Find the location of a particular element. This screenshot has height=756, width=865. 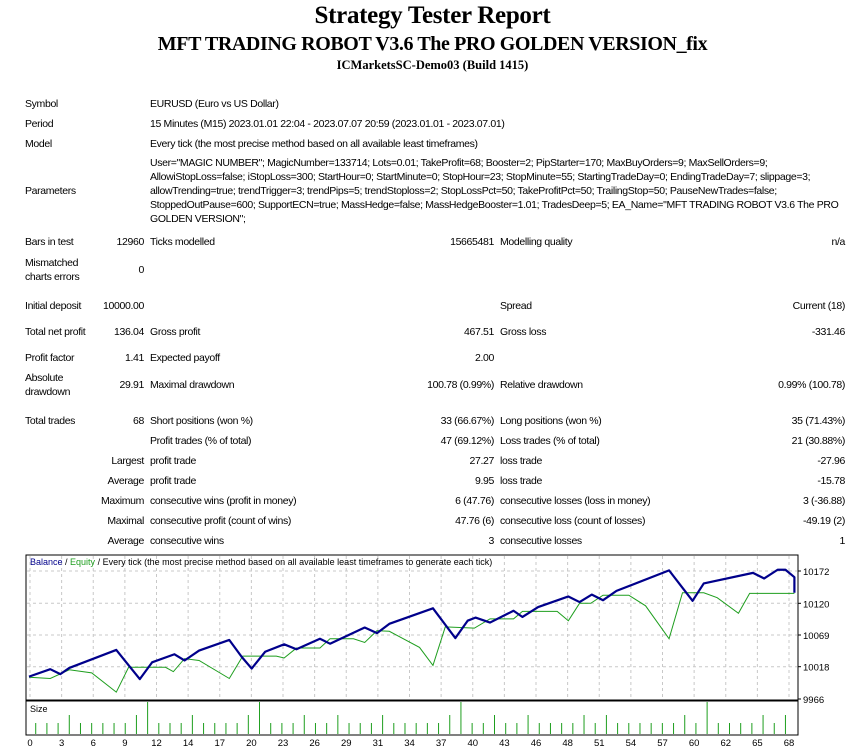

avg-losses-value: 1 is located at coordinates (842, 541).